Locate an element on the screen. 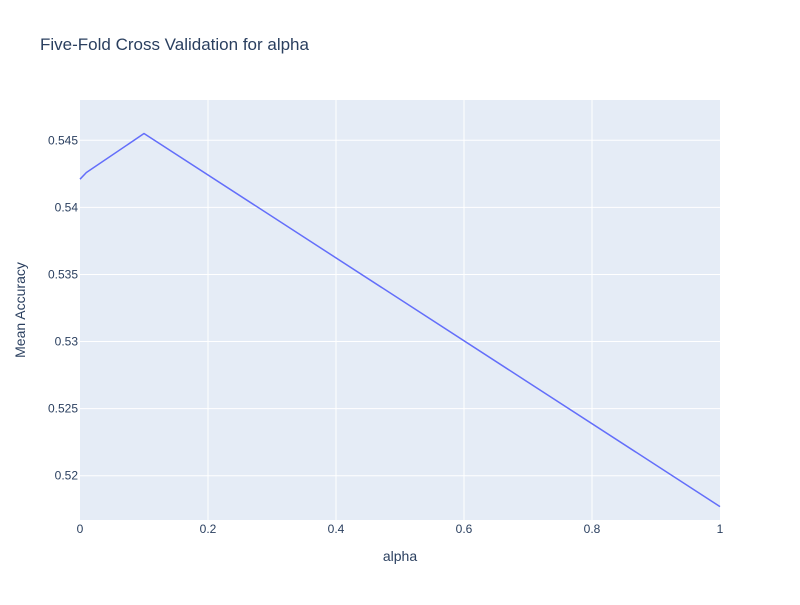  x-tick-label: 0 is located at coordinates (80, 529).